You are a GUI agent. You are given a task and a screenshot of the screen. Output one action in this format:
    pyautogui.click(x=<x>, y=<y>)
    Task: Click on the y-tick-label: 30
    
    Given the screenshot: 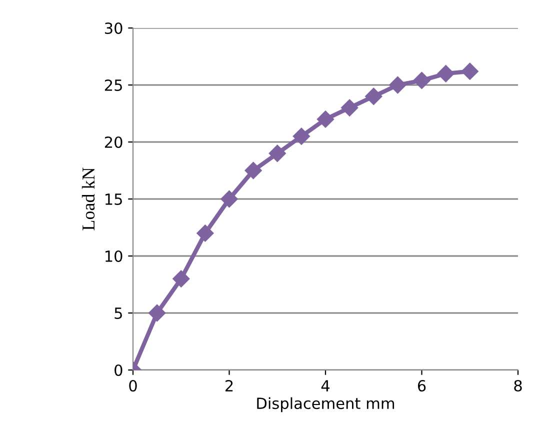 What is the action you would take?
    pyautogui.click(x=113, y=28)
    